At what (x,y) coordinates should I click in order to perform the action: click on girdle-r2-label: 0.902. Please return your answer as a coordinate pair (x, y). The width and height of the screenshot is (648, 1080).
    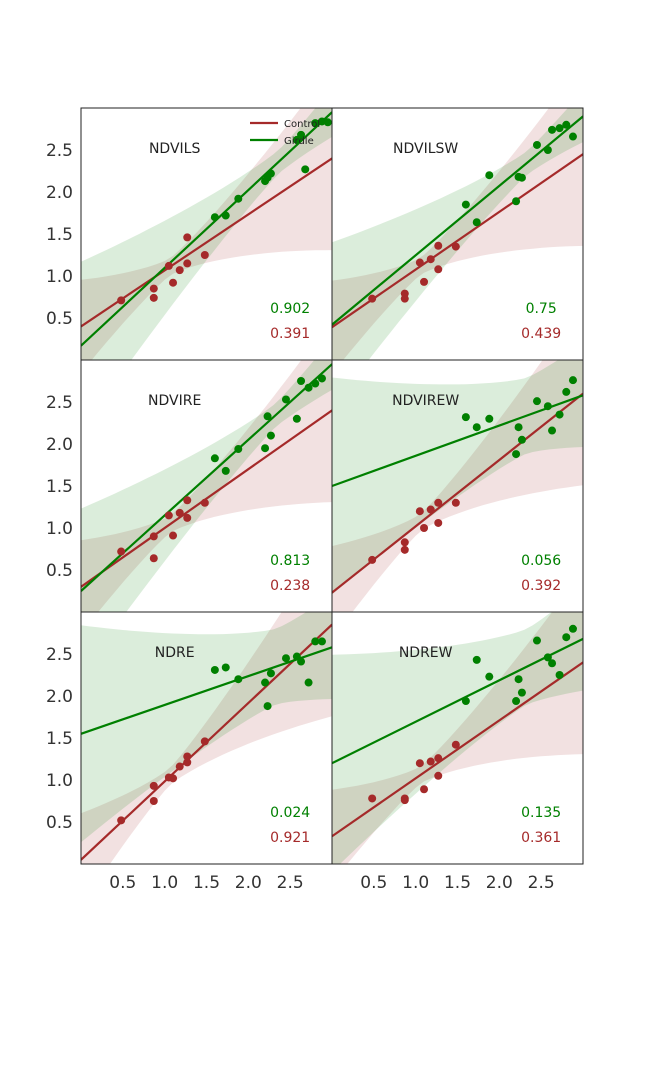
    Looking at the image, I should click on (290, 309).